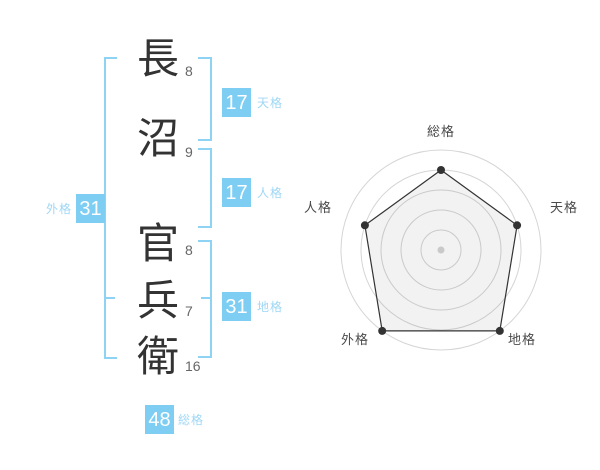  I want to click on name-char-5: 衛, so click(157, 356).